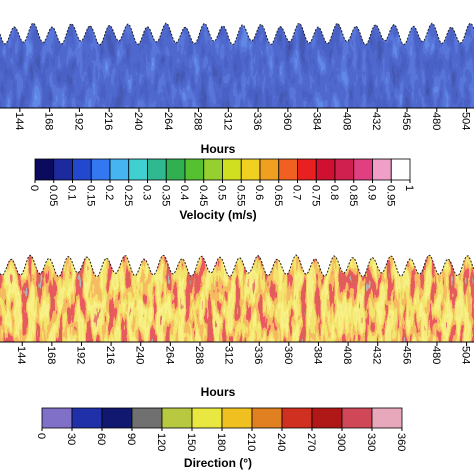 This screenshot has height=474, width=474. Describe the element at coordinates (128, 195) in the screenshot. I see `colorbar-tick-label: 0.25` at that location.